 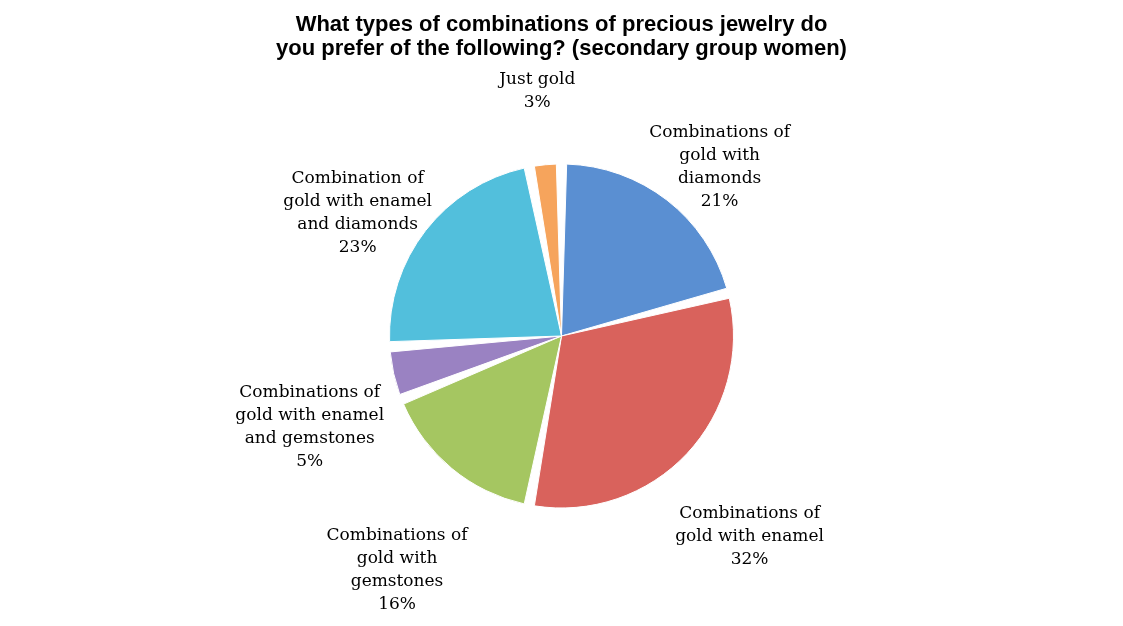 What do you see at coordinates (397, 602) in the screenshot?
I see `data-label: 16%` at bounding box center [397, 602].